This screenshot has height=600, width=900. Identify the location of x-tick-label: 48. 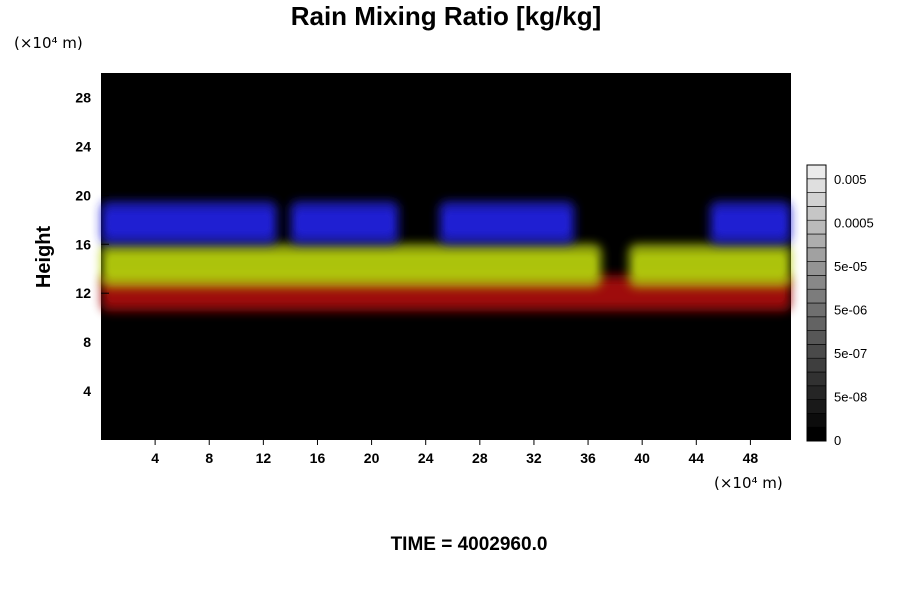
(751, 458).